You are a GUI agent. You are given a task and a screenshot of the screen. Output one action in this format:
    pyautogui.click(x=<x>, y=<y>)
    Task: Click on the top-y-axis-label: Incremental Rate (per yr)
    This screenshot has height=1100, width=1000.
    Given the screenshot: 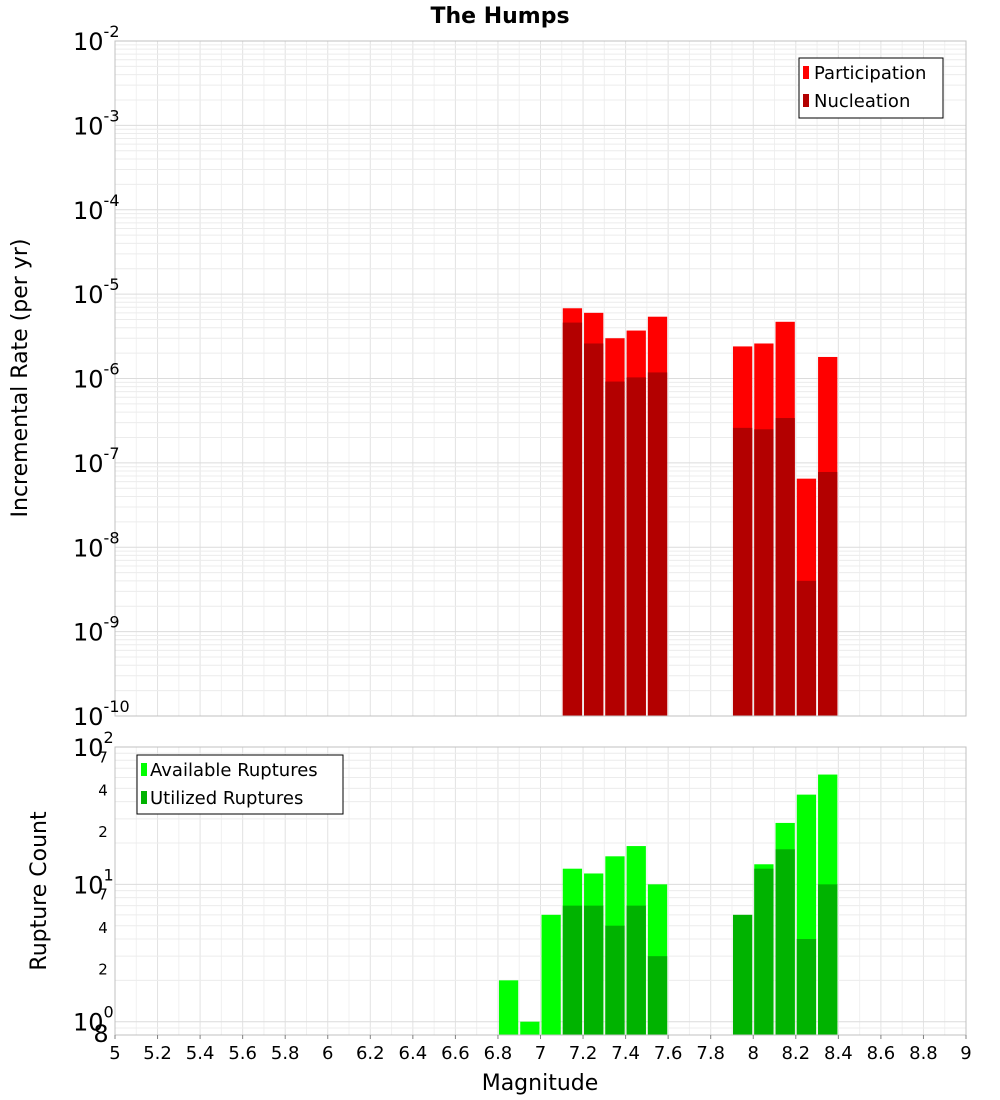 What is the action you would take?
    pyautogui.click(x=20, y=378)
    